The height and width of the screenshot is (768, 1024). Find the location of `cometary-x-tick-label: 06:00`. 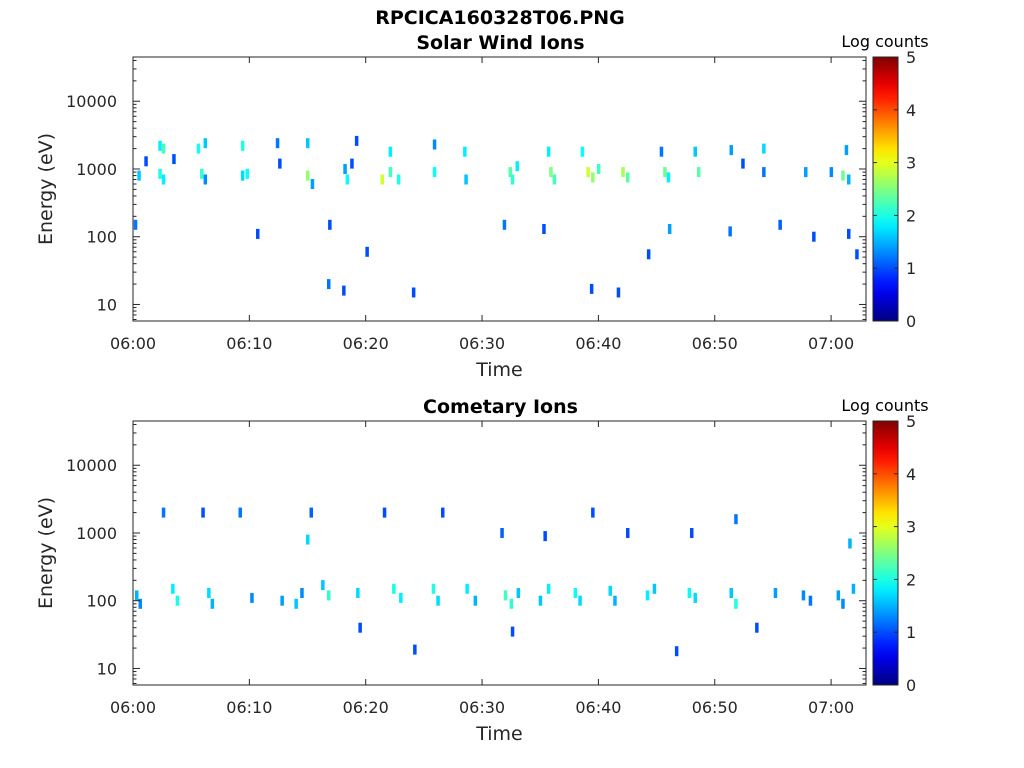

cometary-x-tick-label: 06:00 is located at coordinates (133, 707).